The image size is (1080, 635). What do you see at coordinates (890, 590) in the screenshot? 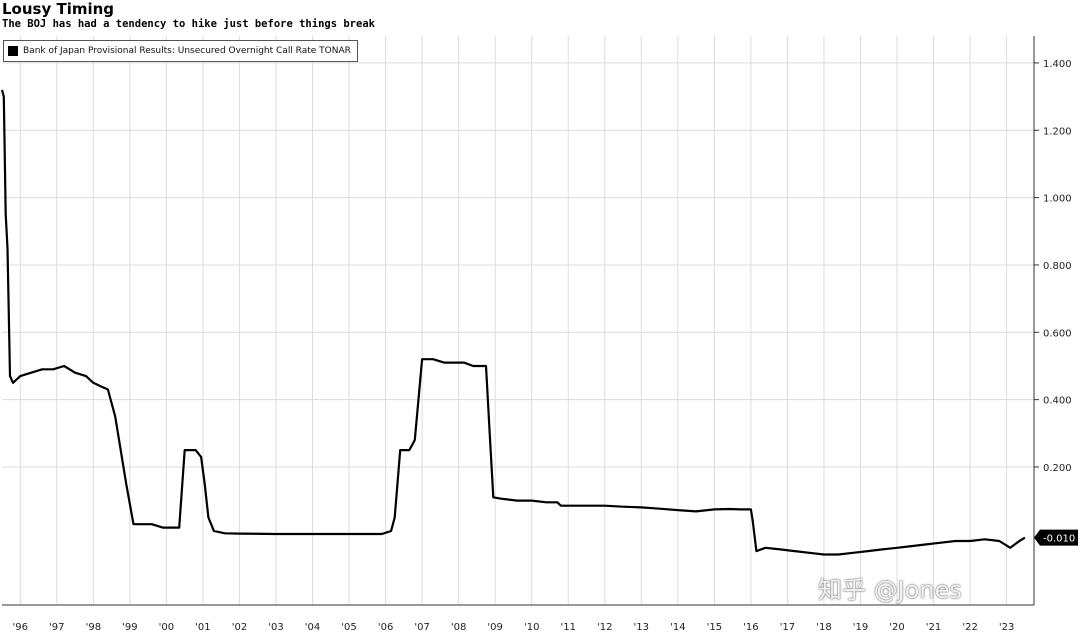
I see `watermark-text: 知乎 @Jones` at bounding box center [890, 590].